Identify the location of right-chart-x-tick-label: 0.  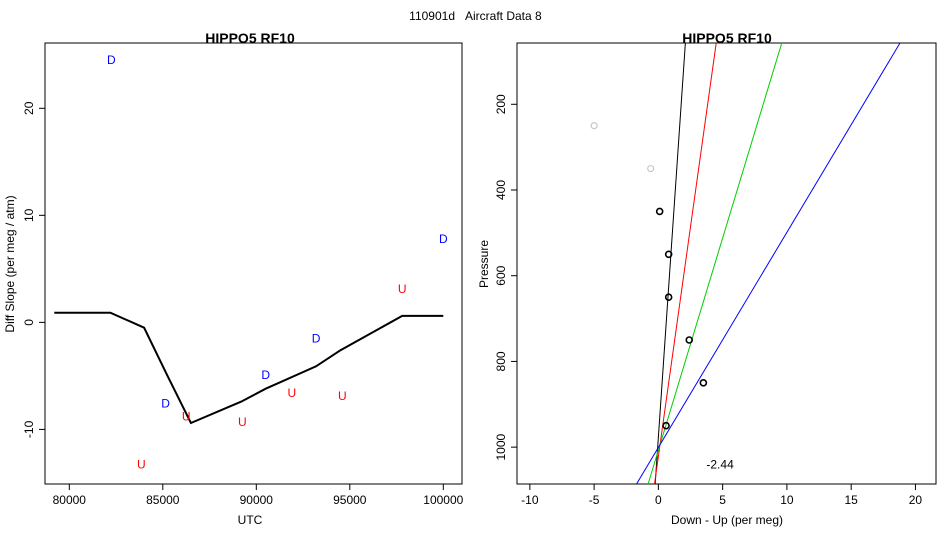
(658, 500).